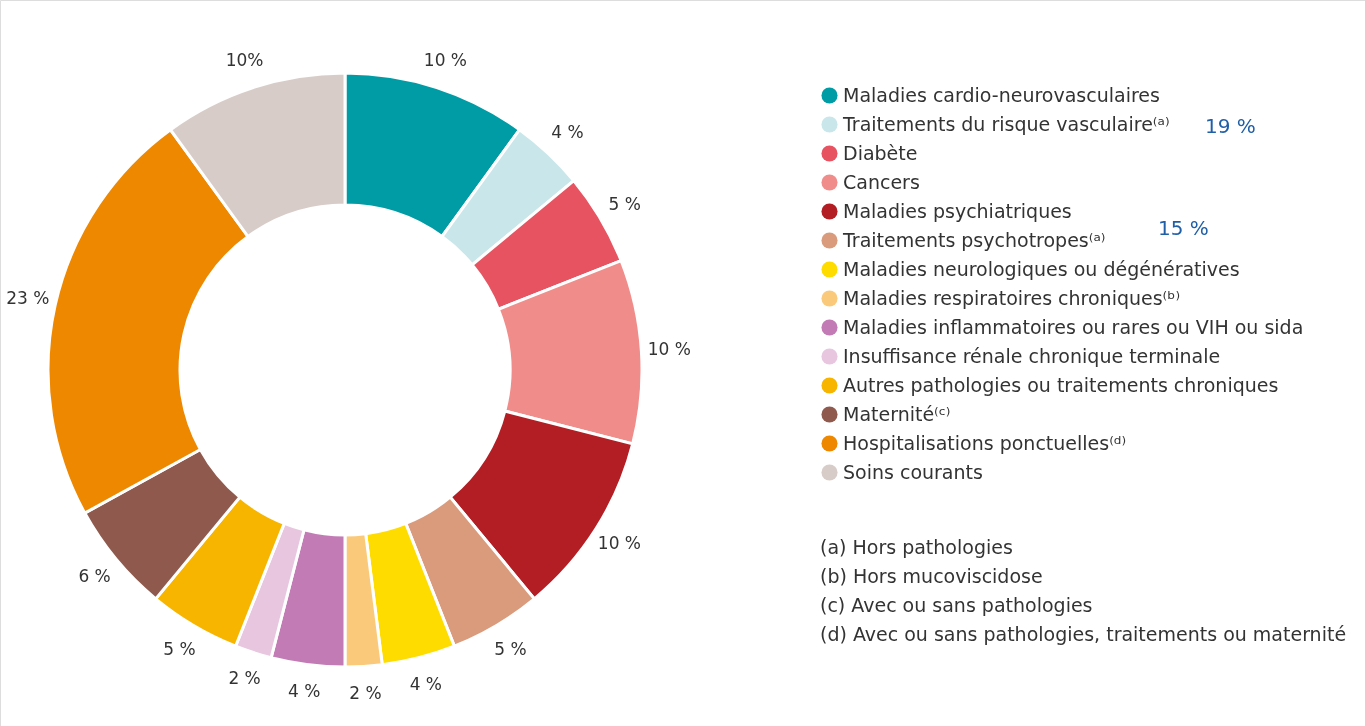  What do you see at coordinates (244, 59) in the screenshot?
I see `data-label: 10%` at bounding box center [244, 59].